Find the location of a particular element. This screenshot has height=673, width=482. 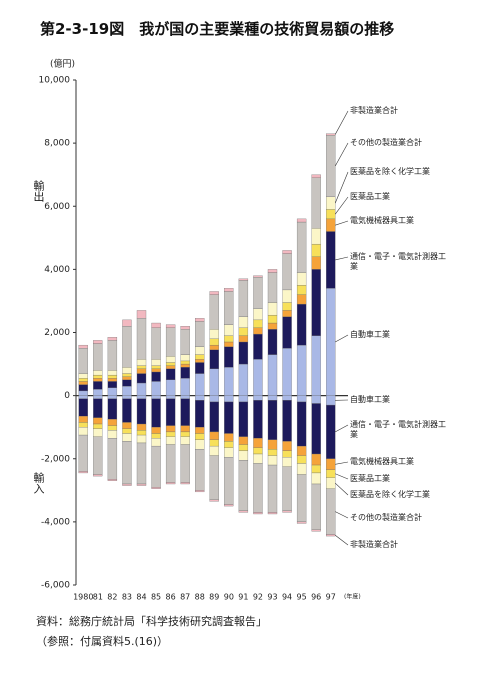

x-tick-label: 82 is located at coordinates (112, 597).